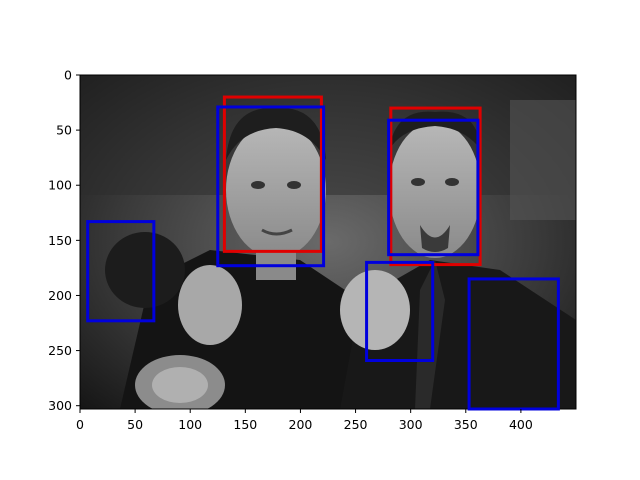 The image size is (640, 480). I want to click on x-tick-label: 150, so click(245, 424).